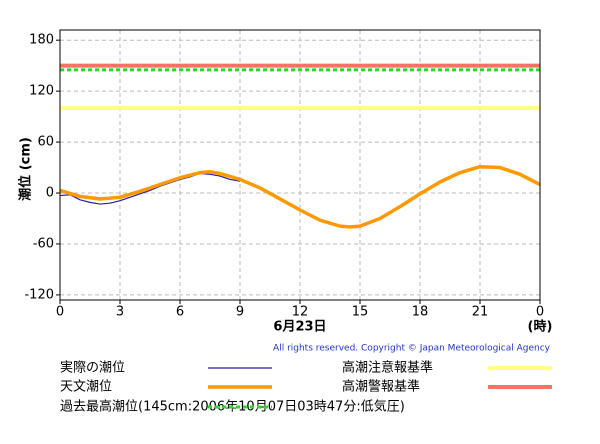 The height and width of the screenshot is (444, 600). I want to click on y-tick-label: 120, so click(41, 91).